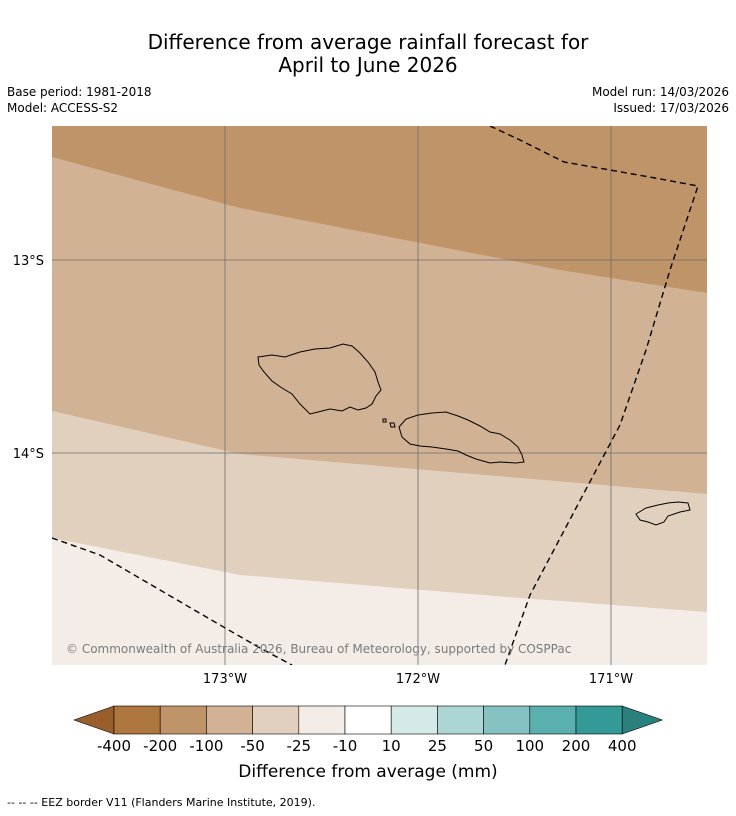  Describe the element at coordinates (384, 420) in the screenshot. I see `islet-a` at that location.